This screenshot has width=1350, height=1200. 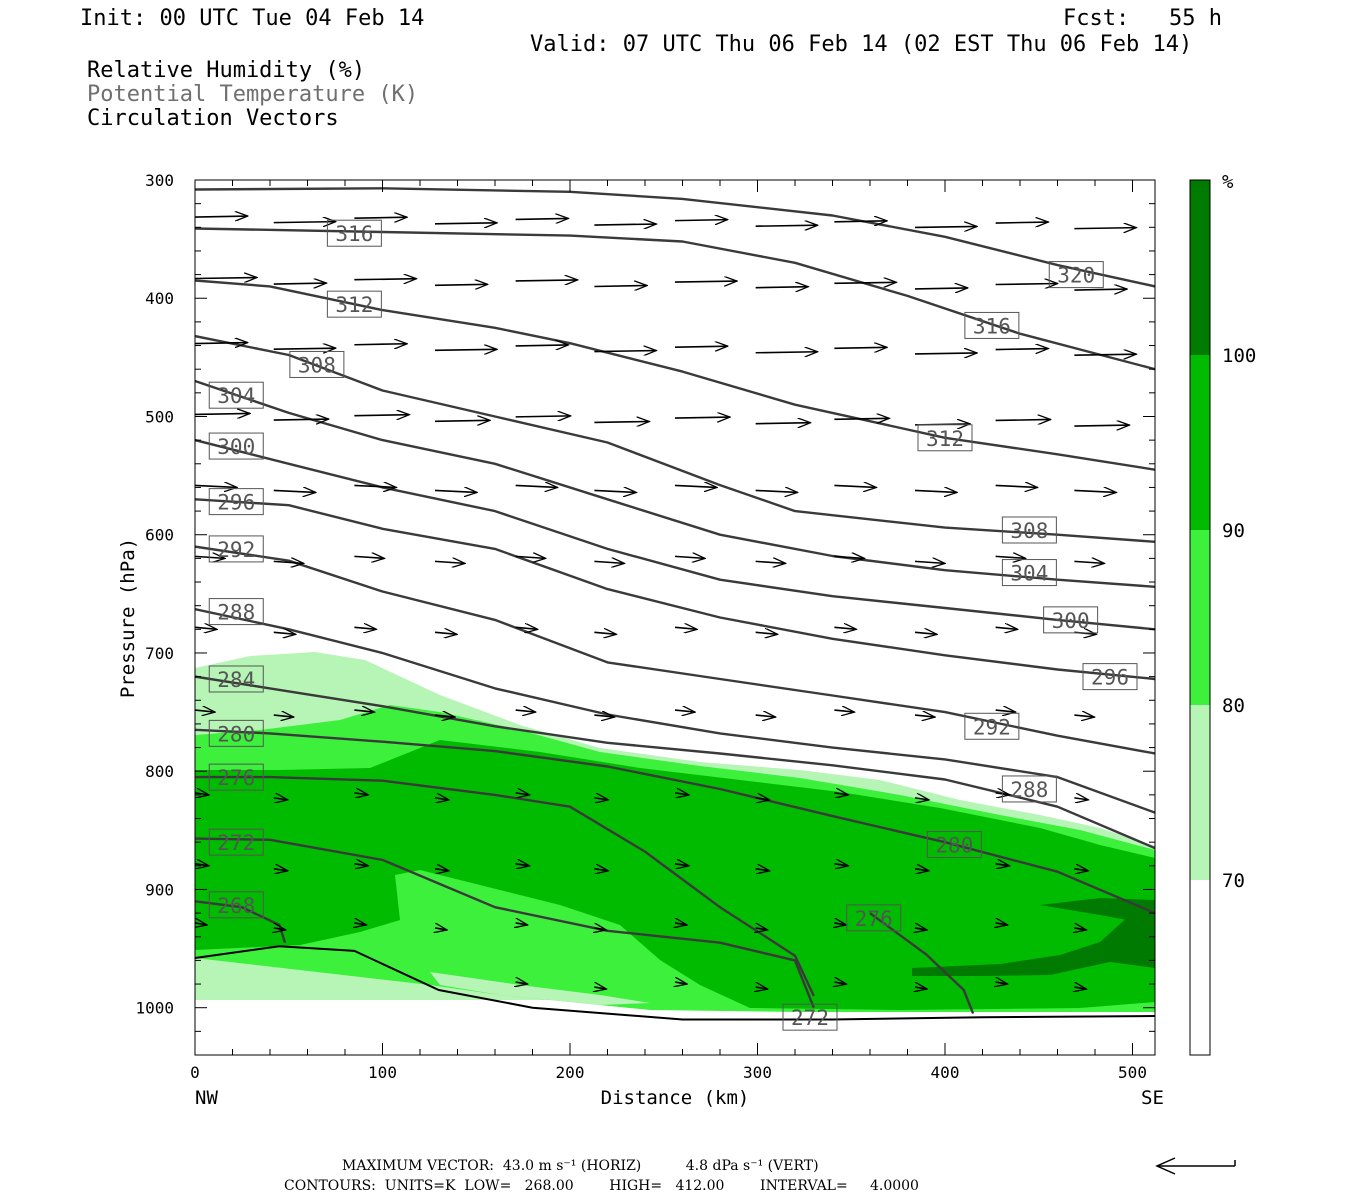 What do you see at coordinates (382, 1072) in the screenshot?
I see `x-tick-label: 100` at bounding box center [382, 1072].